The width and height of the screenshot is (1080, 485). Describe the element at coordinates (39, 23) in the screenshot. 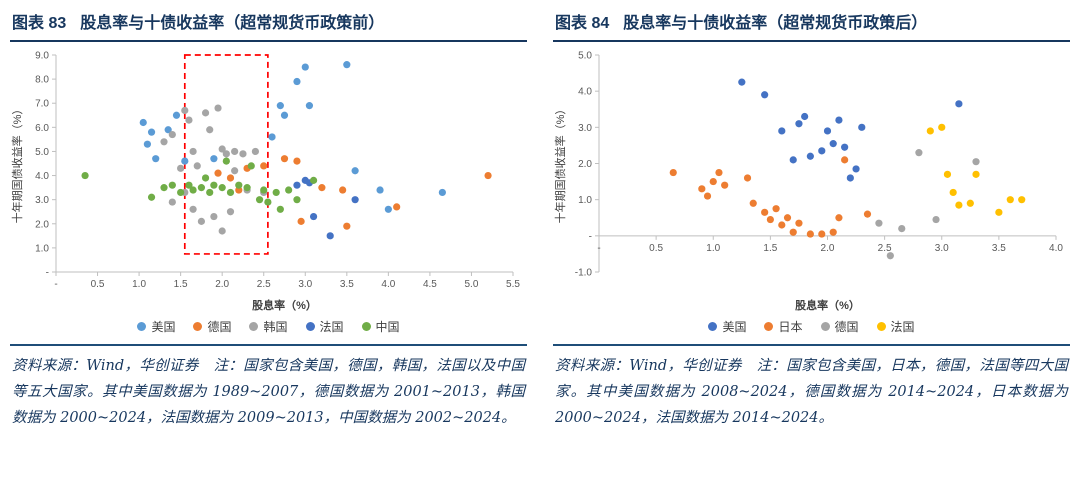

I see `figure-label: 图表 83` at that location.